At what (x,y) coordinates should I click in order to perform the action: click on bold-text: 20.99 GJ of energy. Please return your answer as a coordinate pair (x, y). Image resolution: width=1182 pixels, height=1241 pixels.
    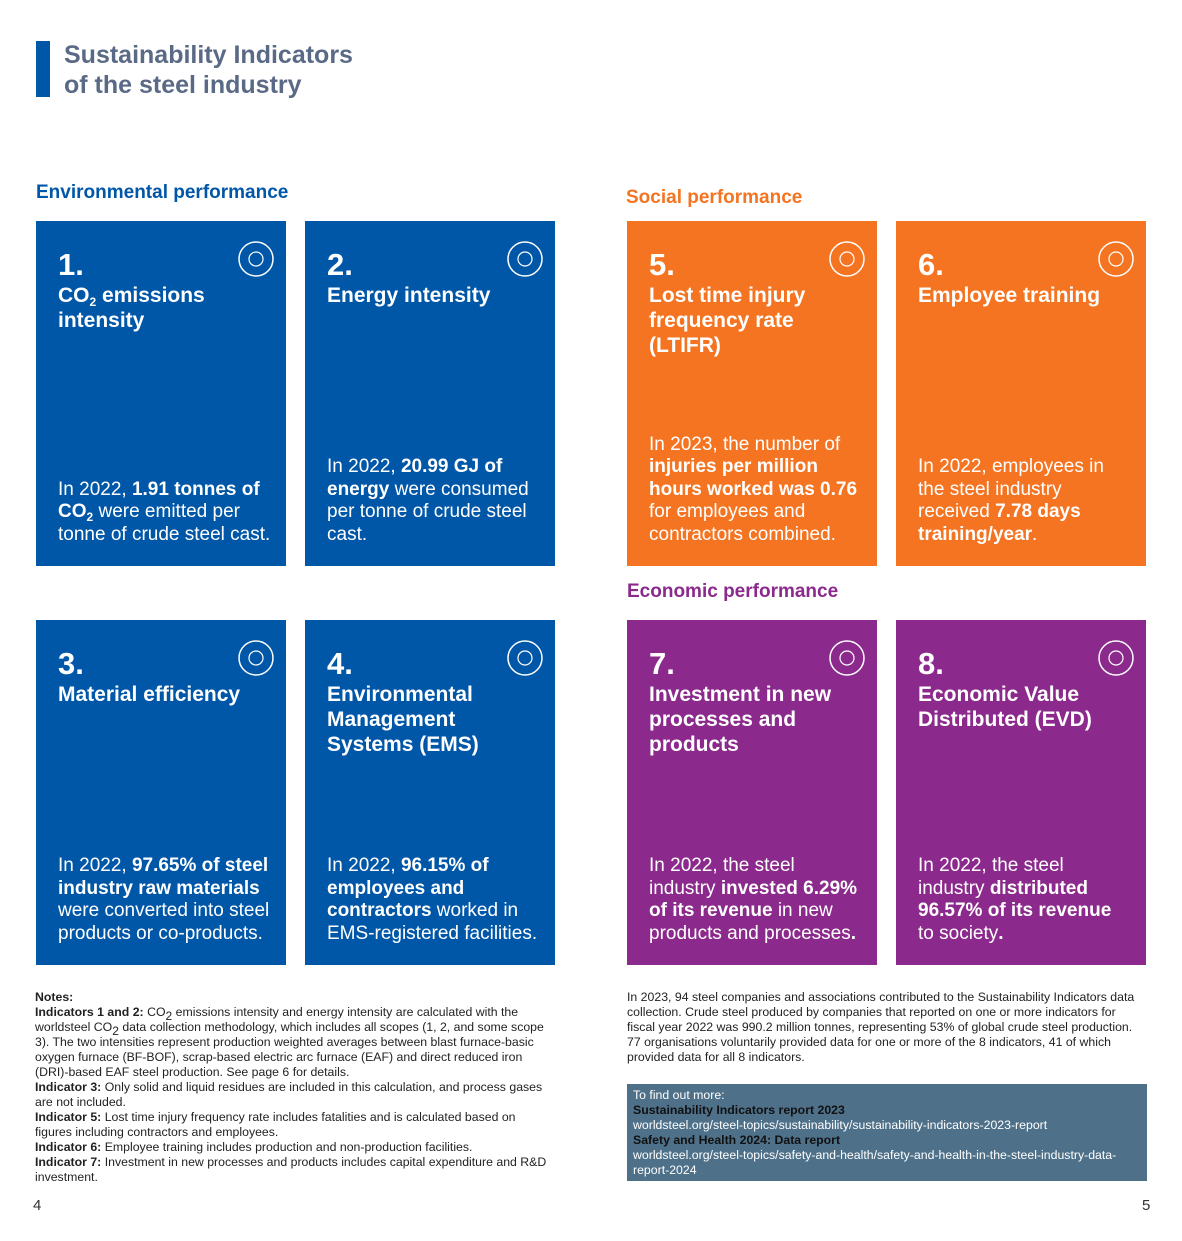
    Looking at the image, I should click on (415, 478).